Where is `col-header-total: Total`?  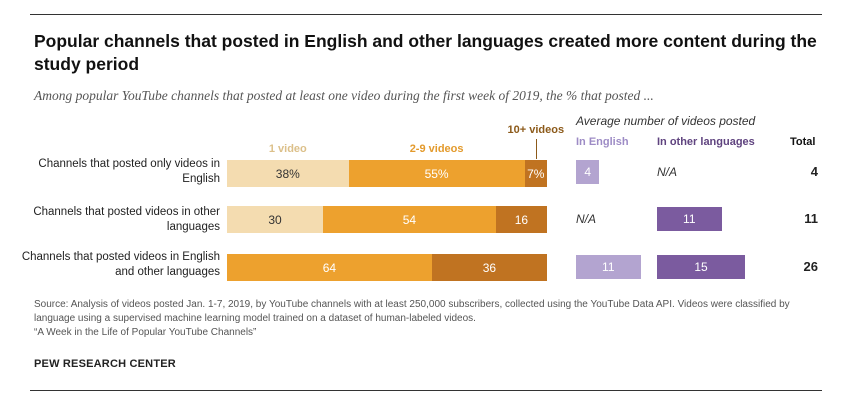
col-header-total: Total is located at coordinates (803, 142).